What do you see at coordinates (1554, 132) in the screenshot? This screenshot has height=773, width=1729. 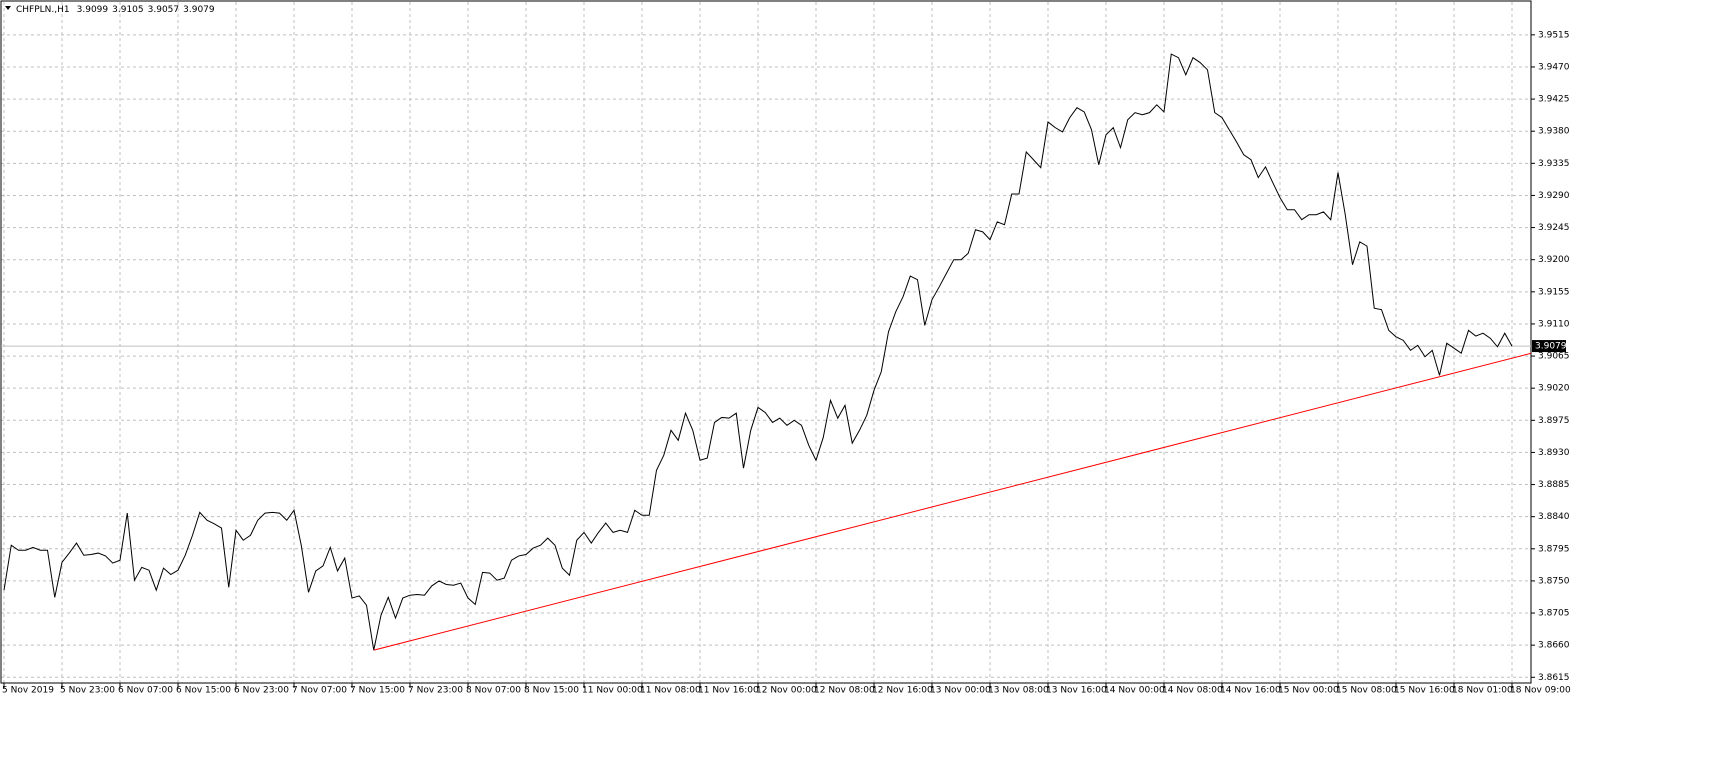 I see `y-tick-label: 3.9380` at bounding box center [1554, 132].